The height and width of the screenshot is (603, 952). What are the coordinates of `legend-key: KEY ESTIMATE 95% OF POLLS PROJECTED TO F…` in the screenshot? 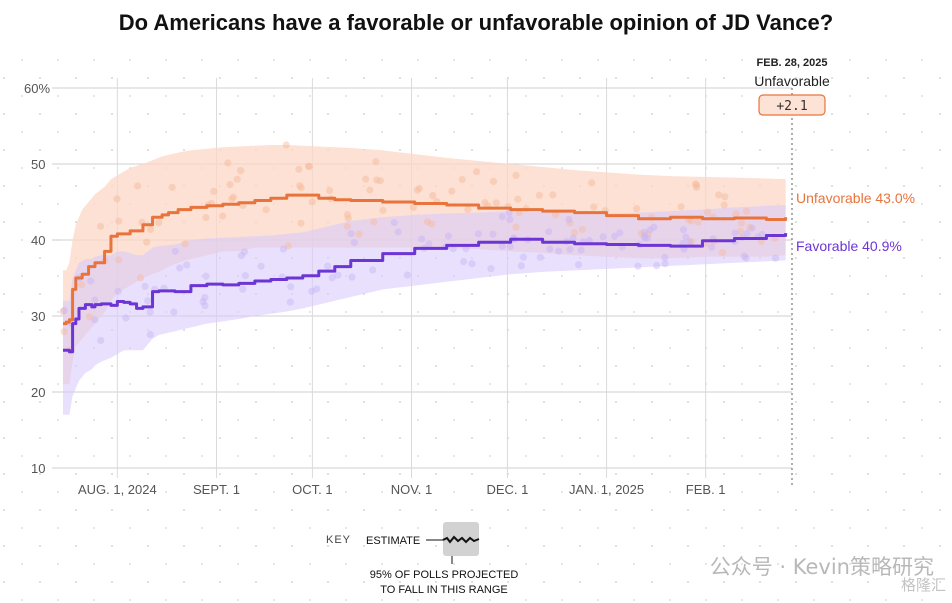 It's located at (422, 559).